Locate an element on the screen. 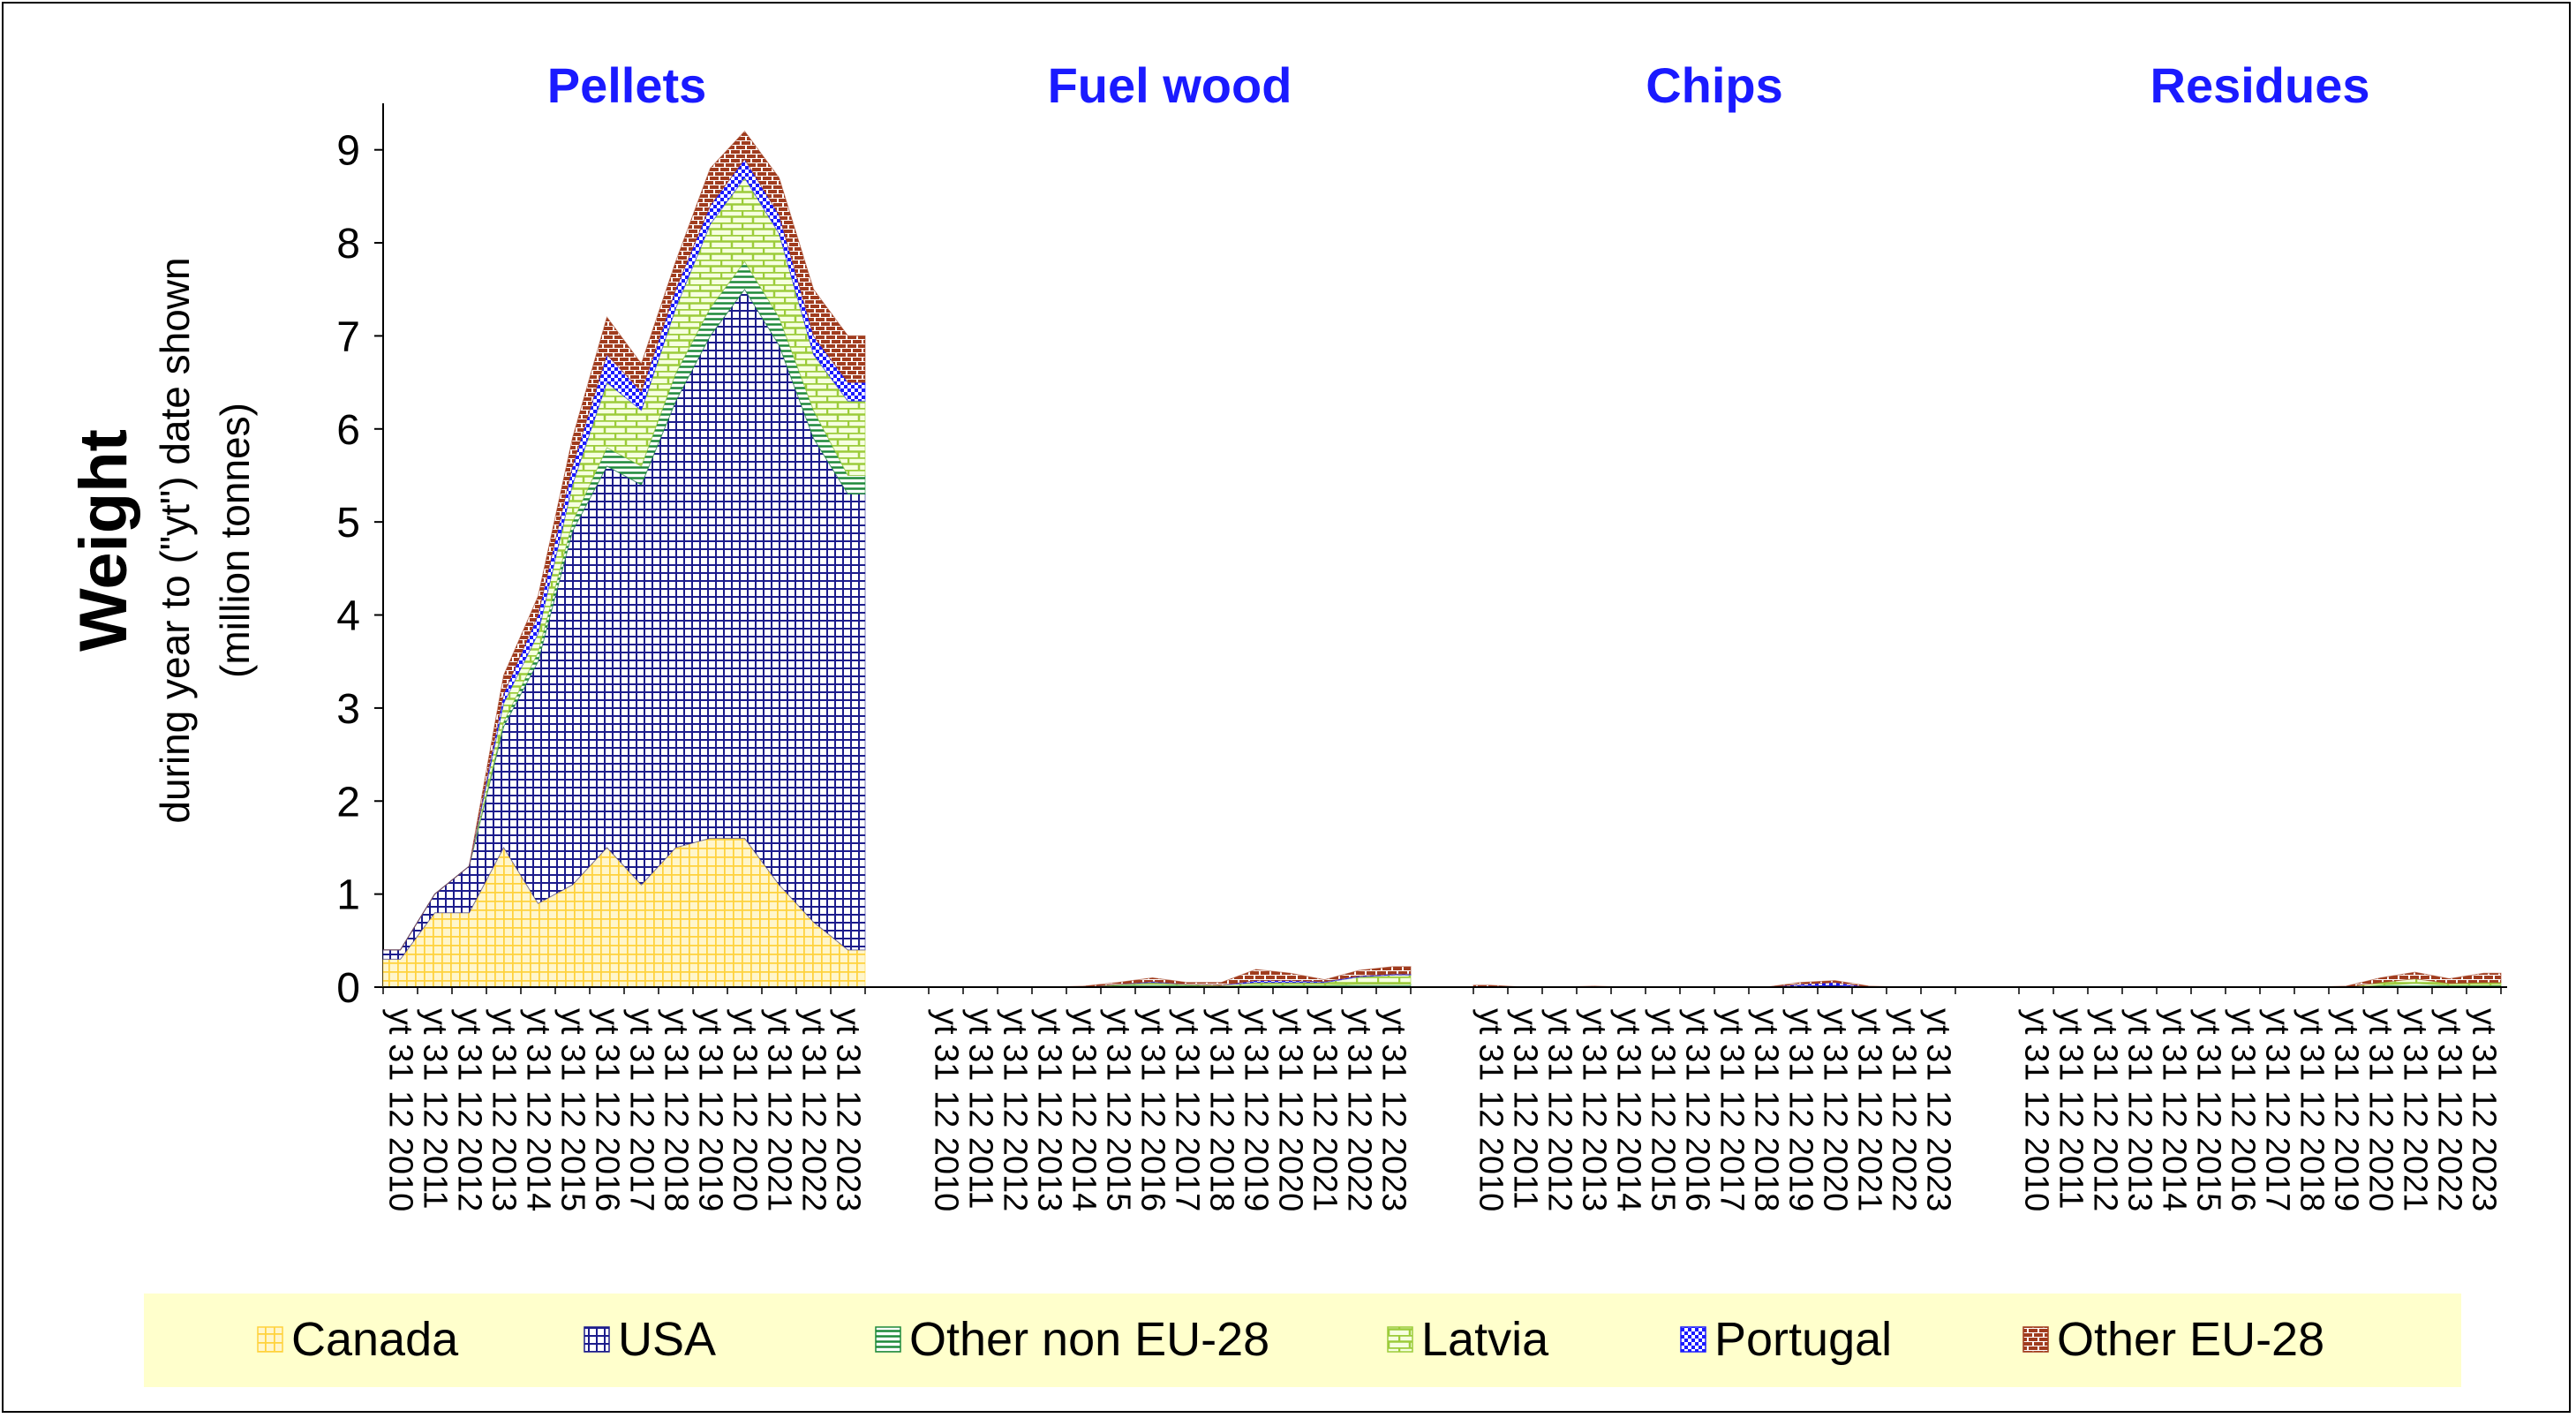 The width and height of the screenshot is (2576, 1418). legend-label: Latvia is located at coordinates (1485, 1339).